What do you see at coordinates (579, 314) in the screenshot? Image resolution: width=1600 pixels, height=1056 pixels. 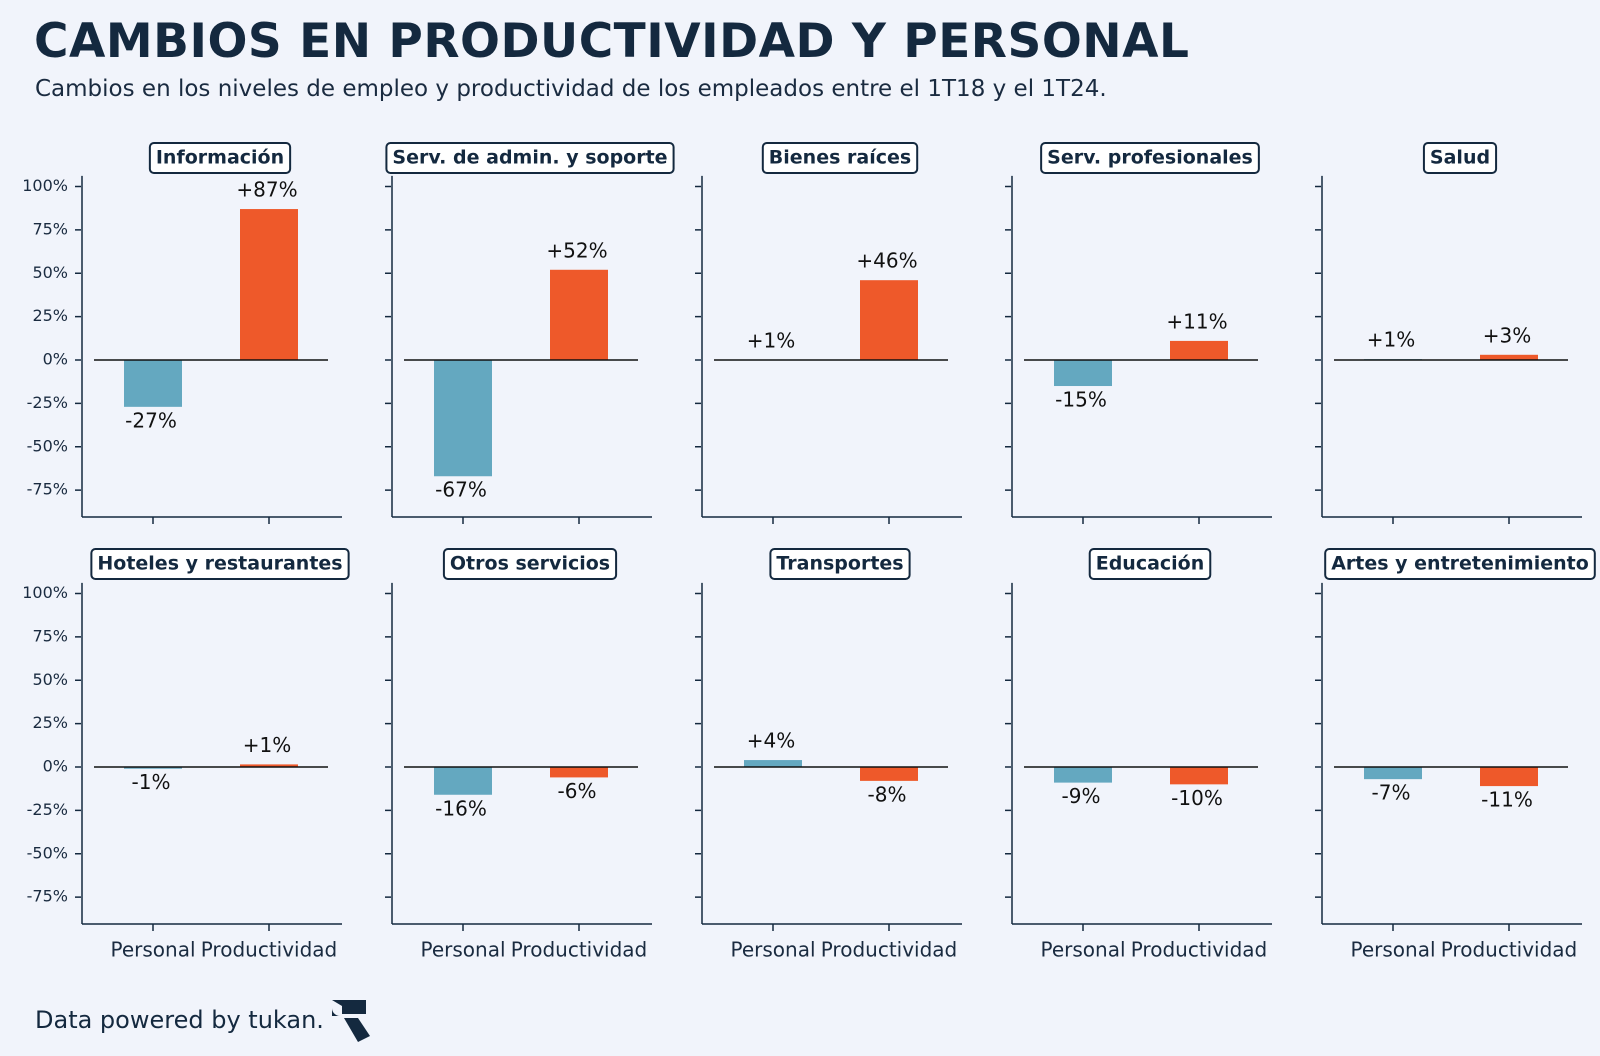 I see `bar-2-productividad` at bounding box center [579, 314].